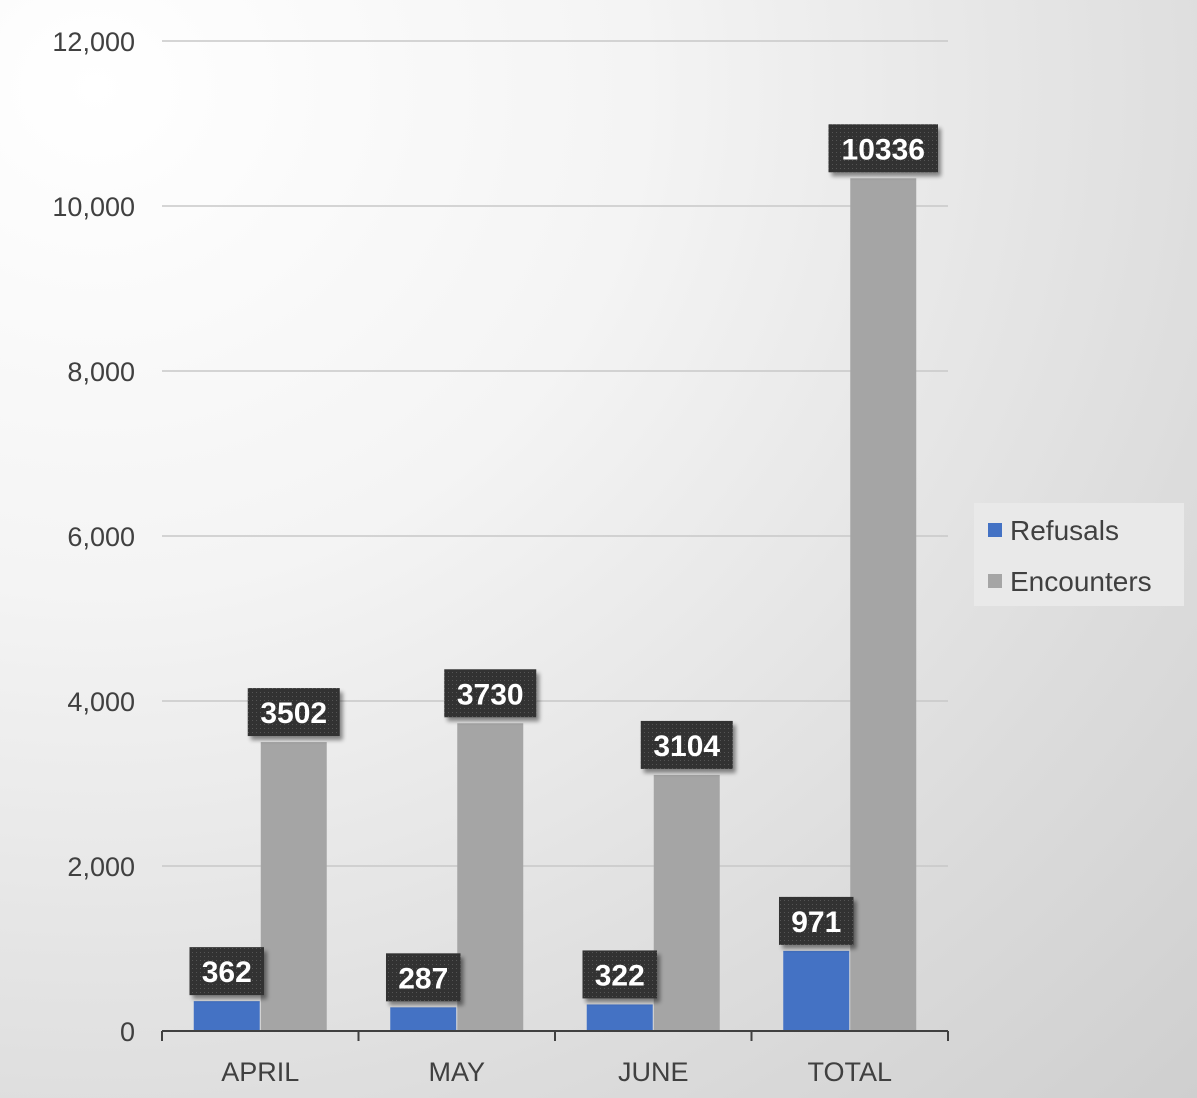  I want to click on data-label-value: 322, so click(620, 975).